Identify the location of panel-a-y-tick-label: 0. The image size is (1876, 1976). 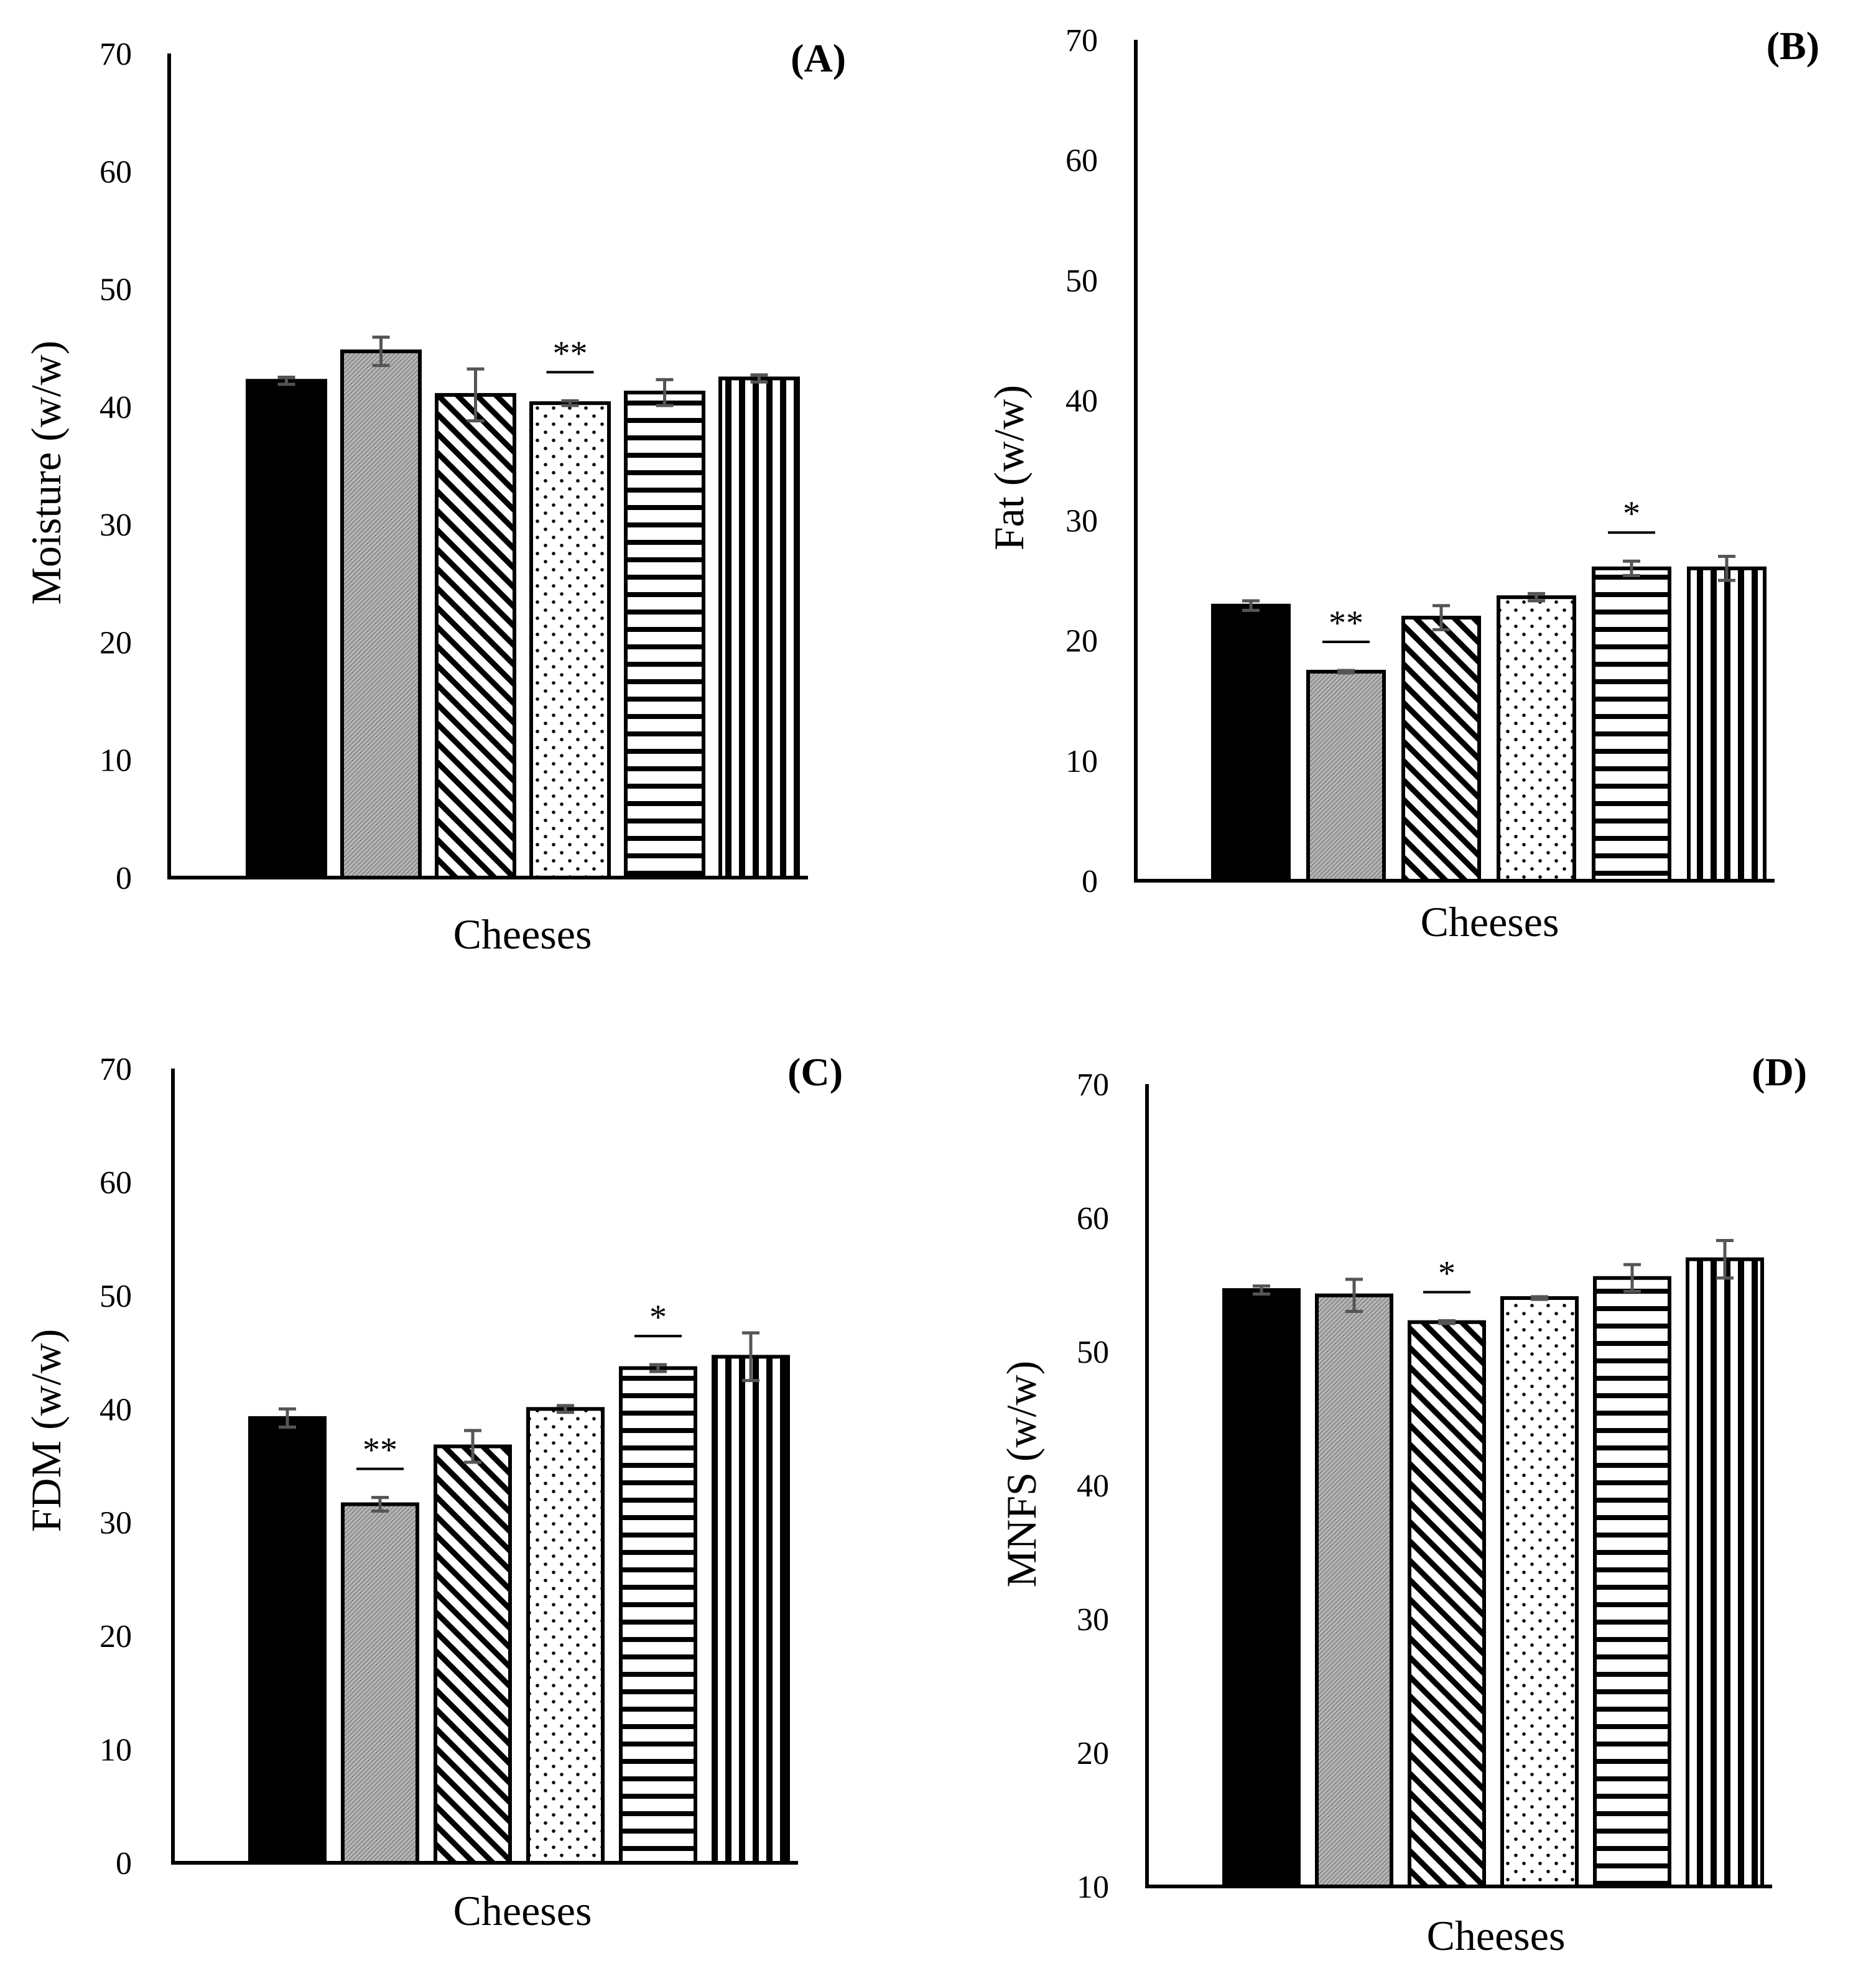
(124, 878).